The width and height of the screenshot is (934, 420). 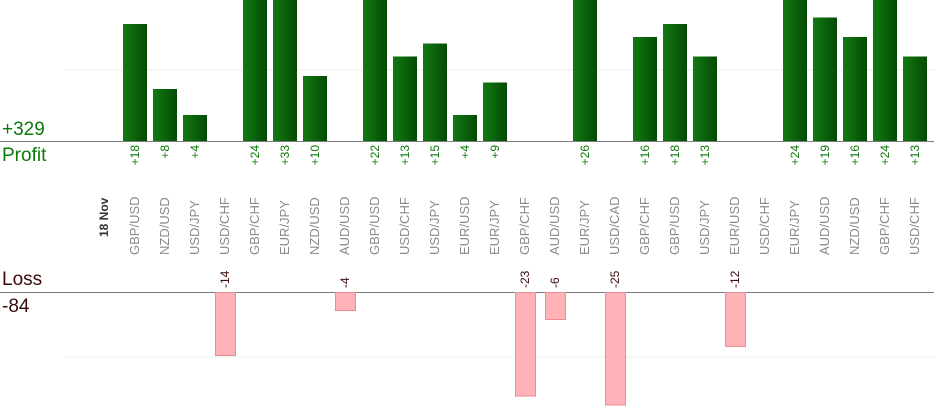 What do you see at coordinates (495, 152) in the screenshot?
I see `profit-value-label: +9` at bounding box center [495, 152].